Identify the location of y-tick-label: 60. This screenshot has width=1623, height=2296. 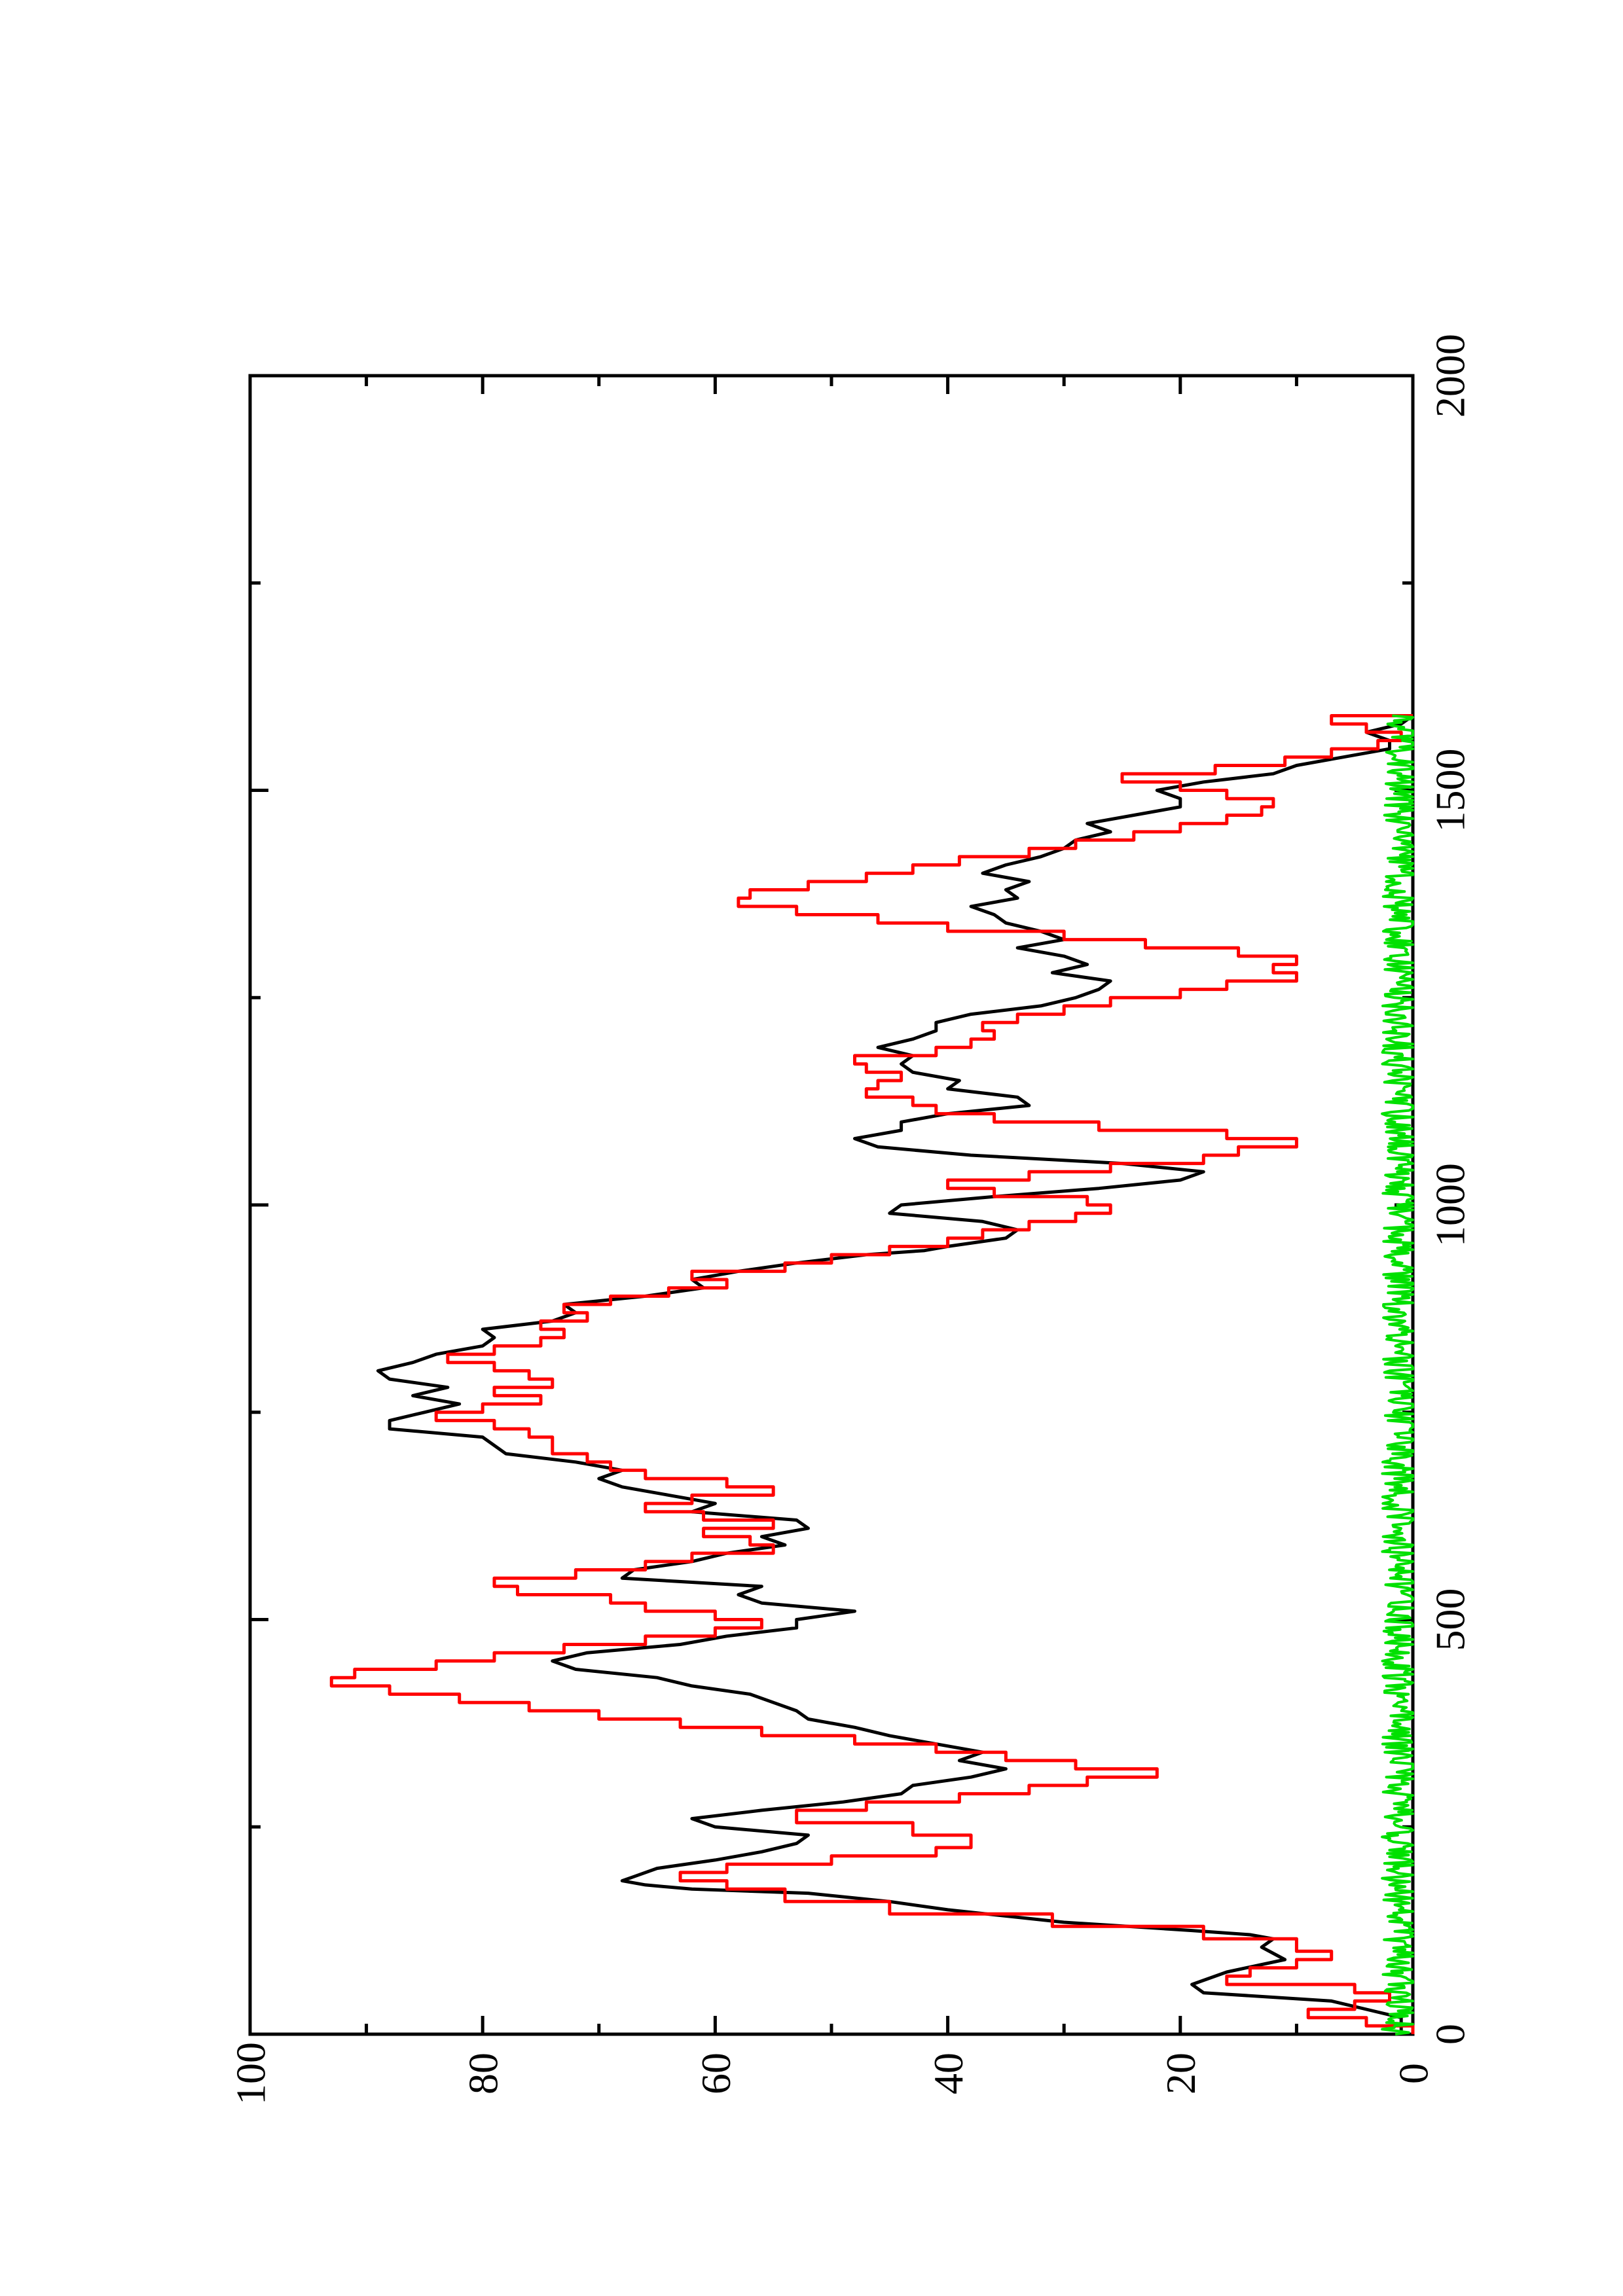
(716, 2073).